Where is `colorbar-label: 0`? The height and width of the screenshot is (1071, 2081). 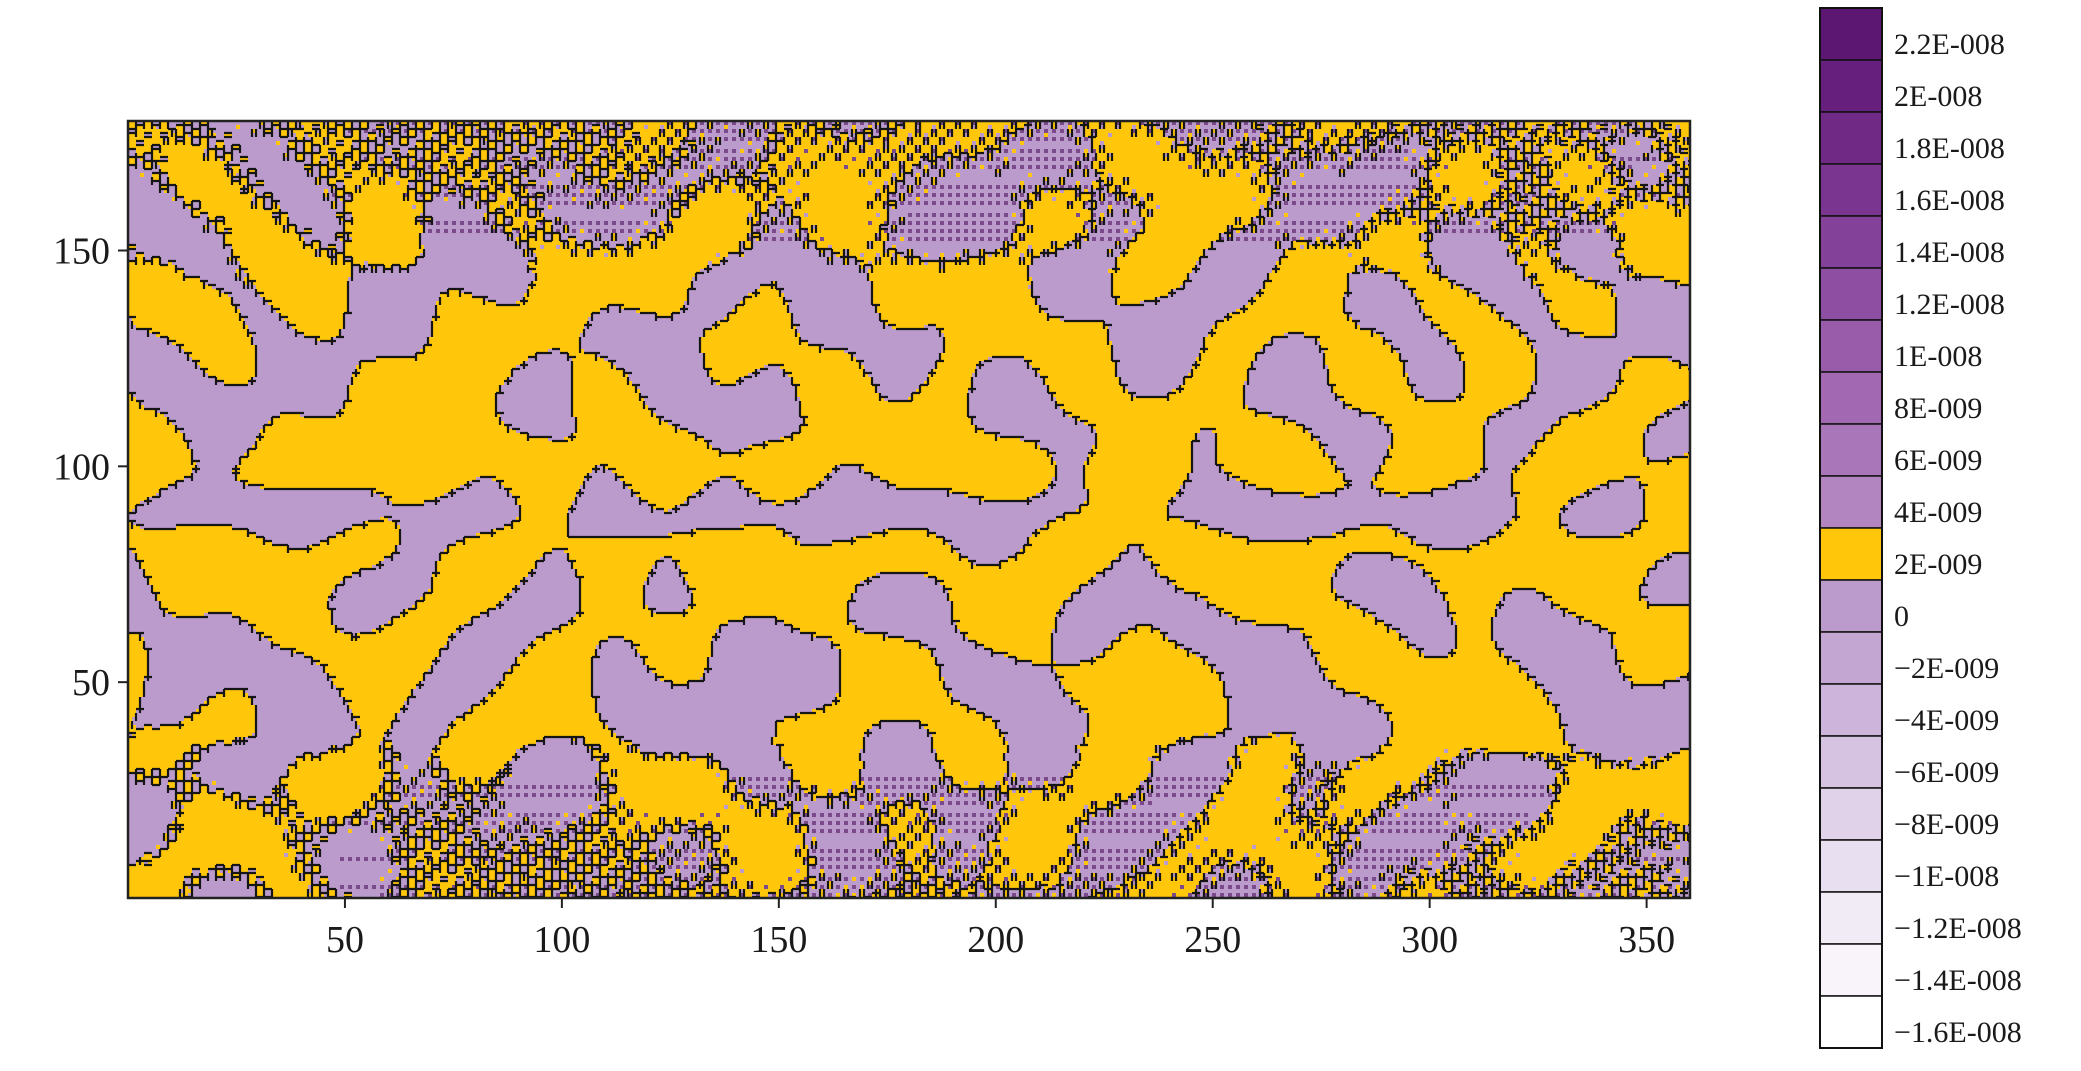 colorbar-label: 0 is located at coordinates (1901, 616).